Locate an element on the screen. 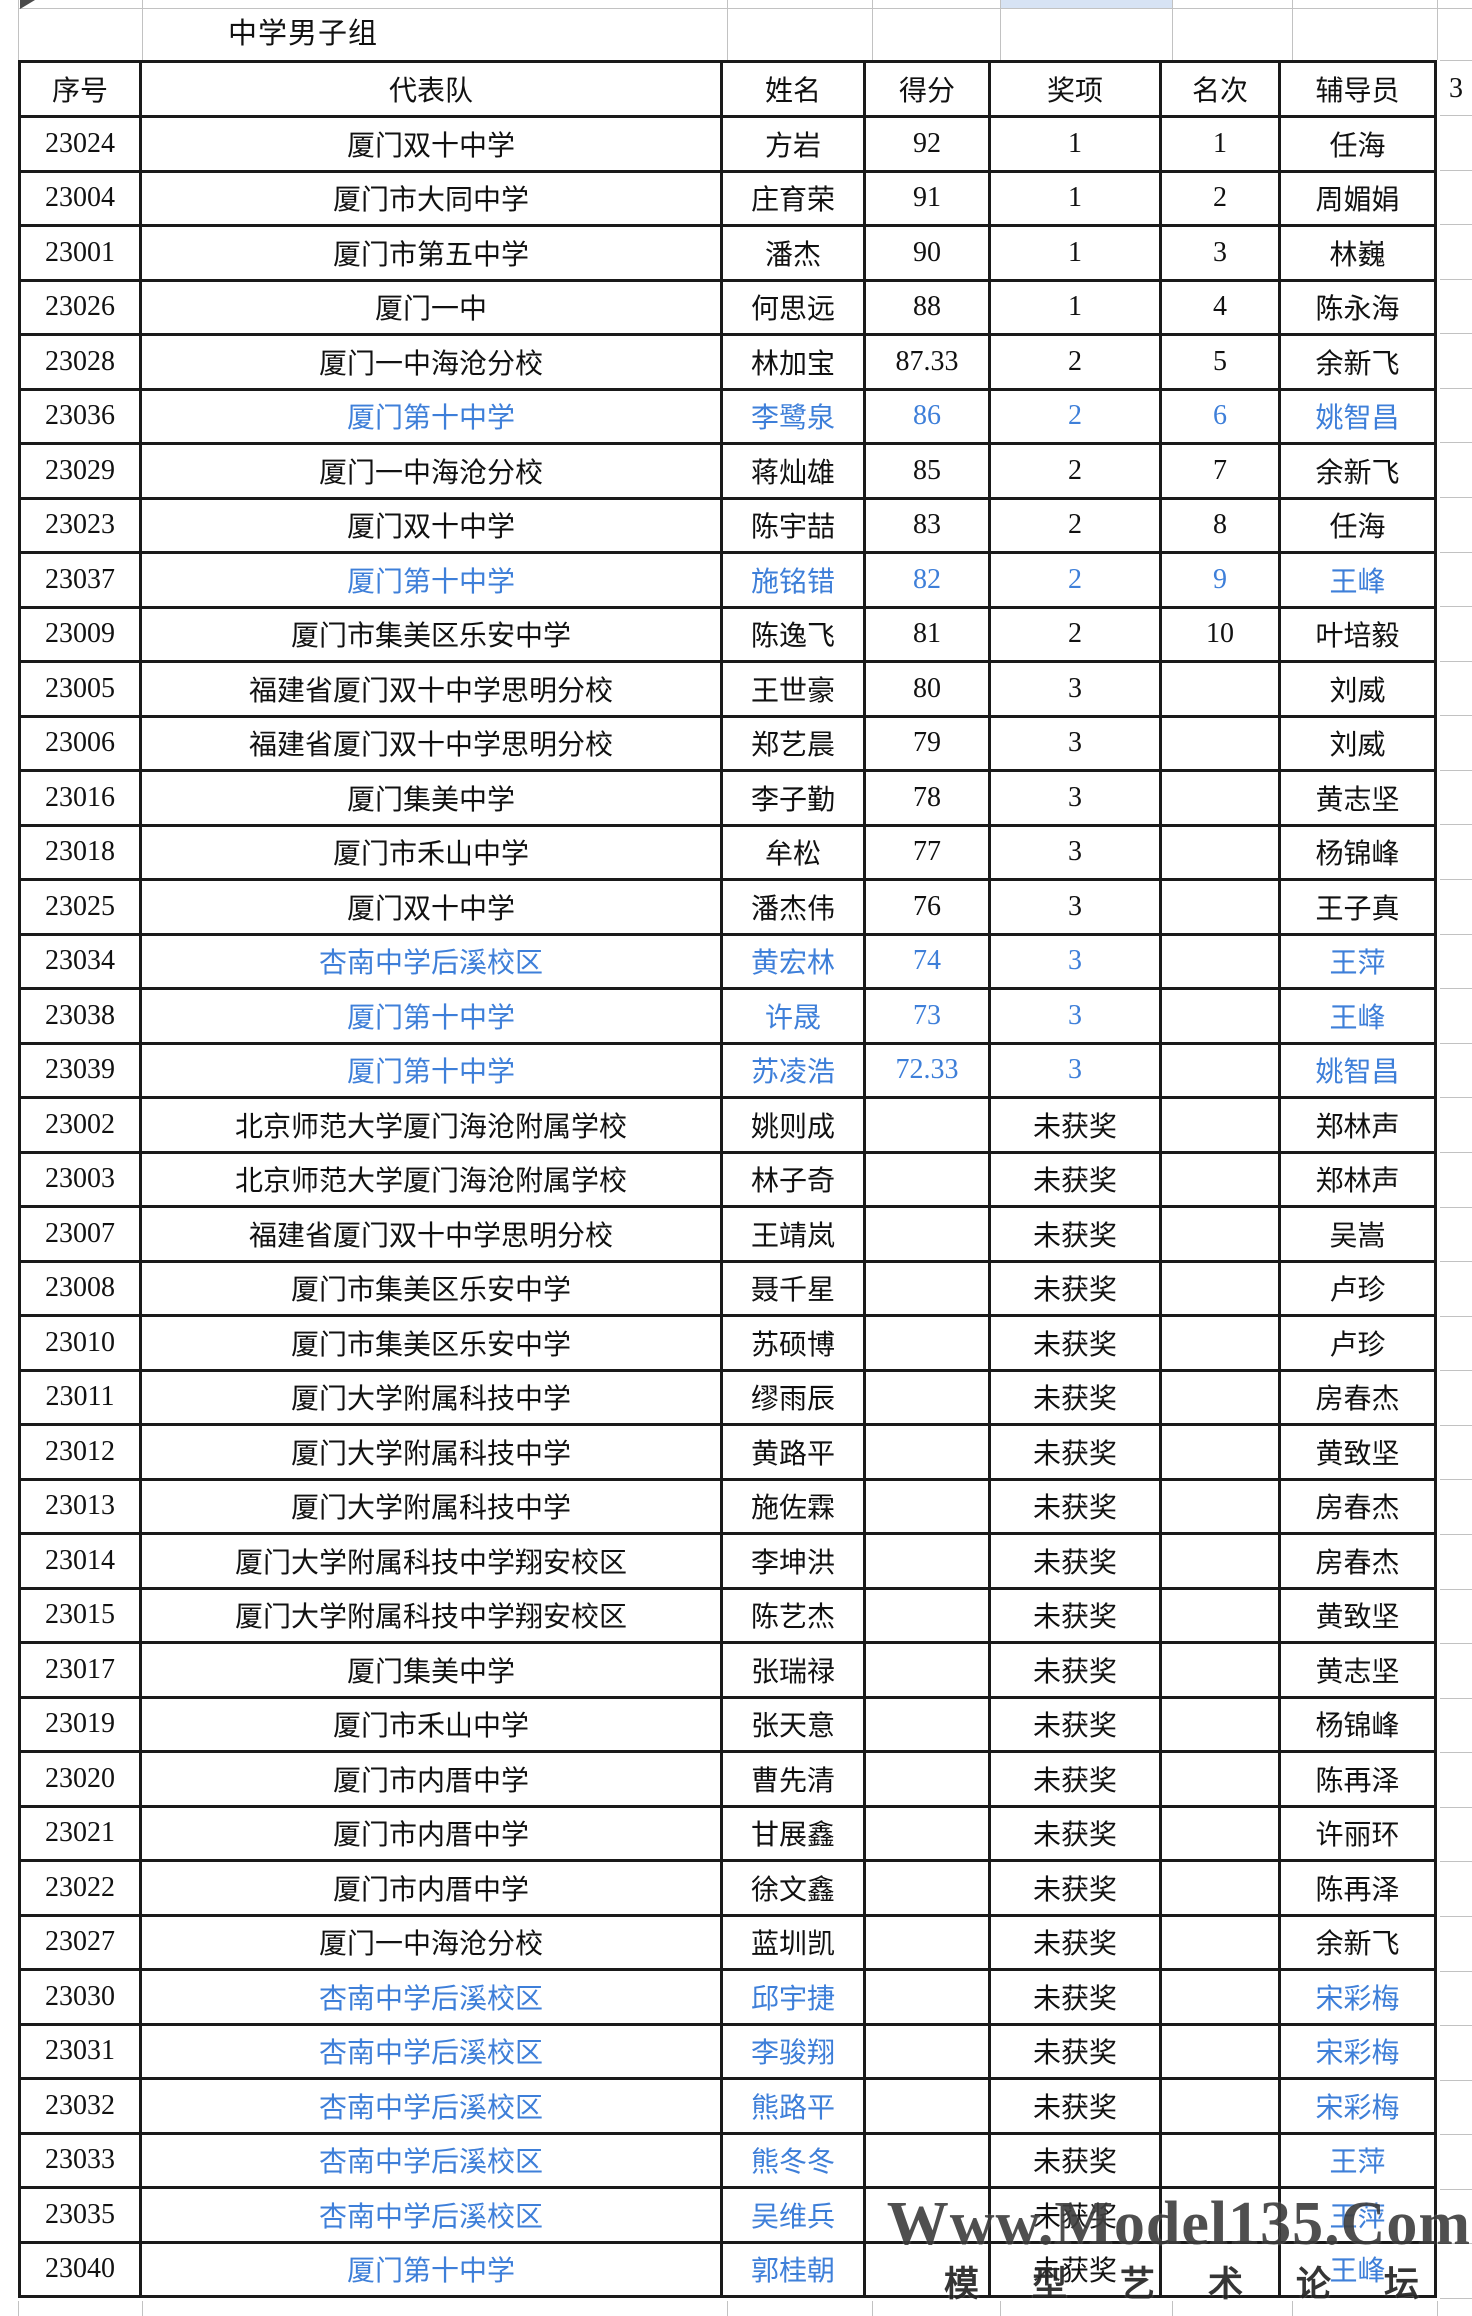  cell-rank: 5 is located at coordinates (1220, 362).